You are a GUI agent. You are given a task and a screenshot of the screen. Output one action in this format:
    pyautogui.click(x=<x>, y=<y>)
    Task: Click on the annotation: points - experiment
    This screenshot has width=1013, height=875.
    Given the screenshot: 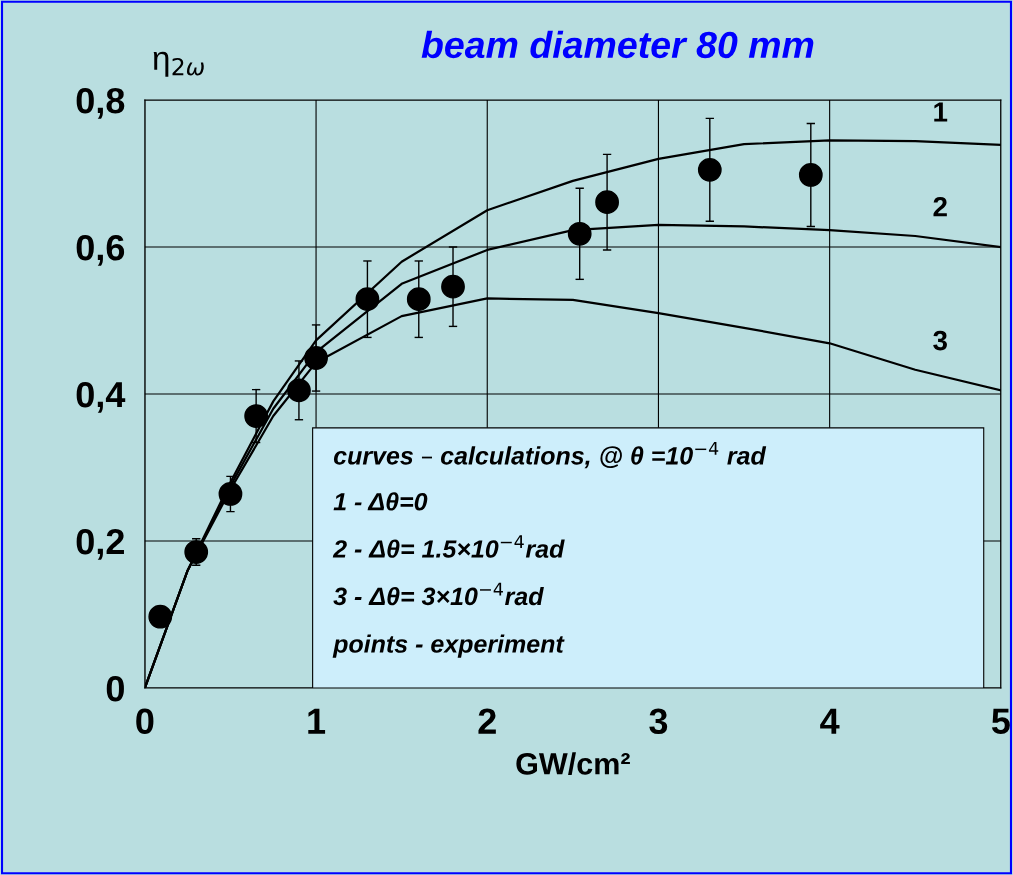 What is the action you would take?
    pyautogui.click(x=448, y=646)
    